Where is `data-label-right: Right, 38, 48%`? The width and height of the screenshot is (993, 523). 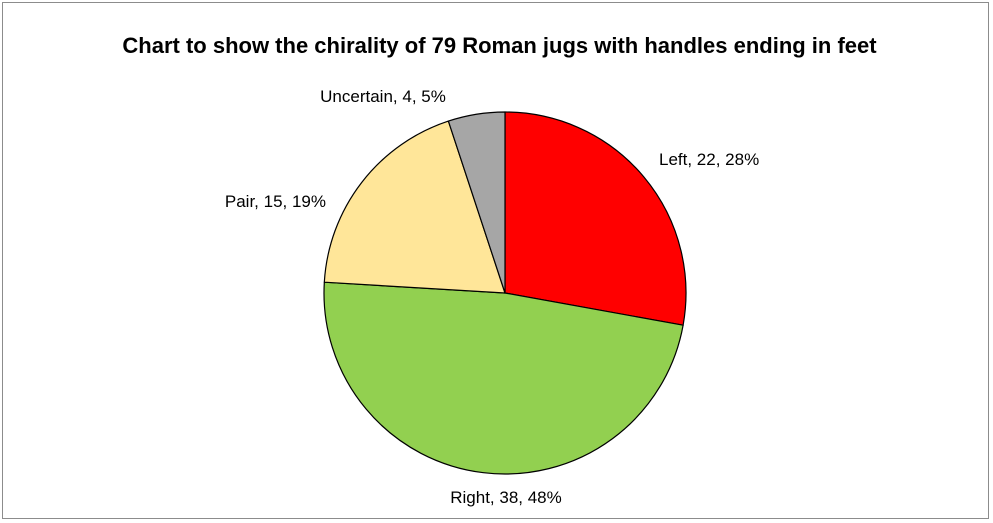 data-label-right: Right, 38, 48% is located at coordinates (506, 497).